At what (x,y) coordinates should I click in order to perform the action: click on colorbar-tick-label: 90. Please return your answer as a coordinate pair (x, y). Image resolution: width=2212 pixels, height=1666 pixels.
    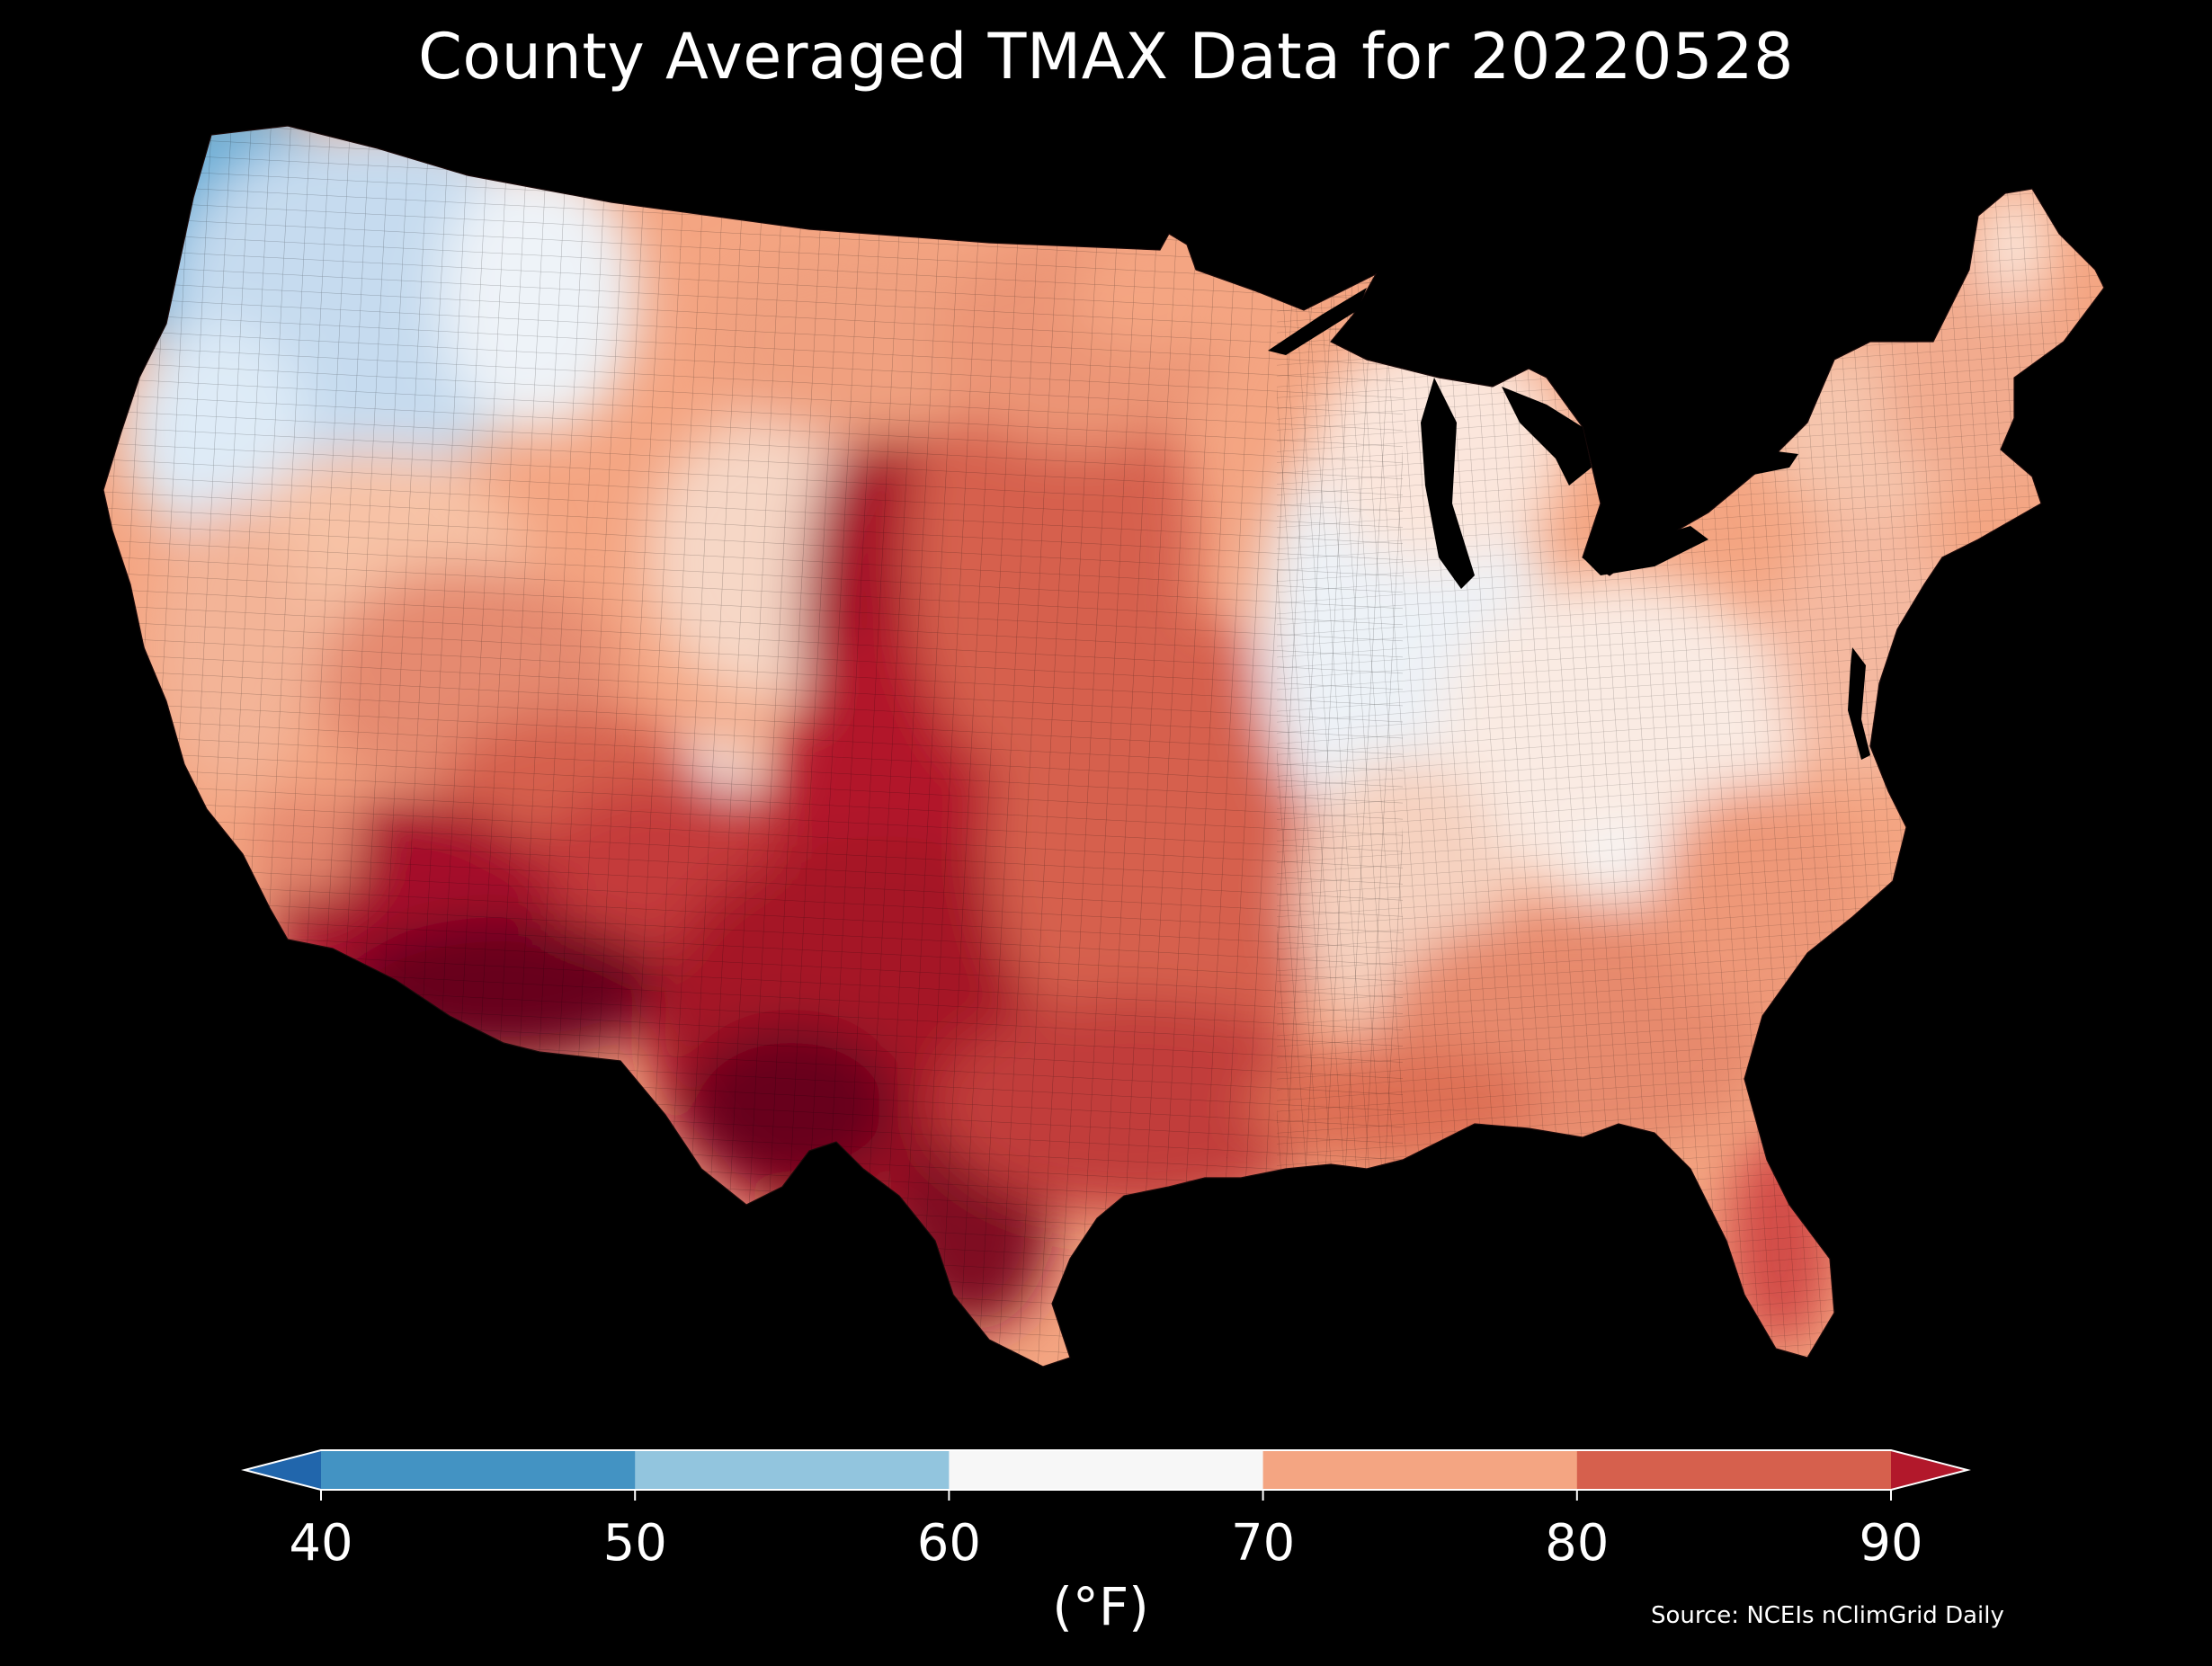
    Looking at the image, I should click on (1890, 1543).